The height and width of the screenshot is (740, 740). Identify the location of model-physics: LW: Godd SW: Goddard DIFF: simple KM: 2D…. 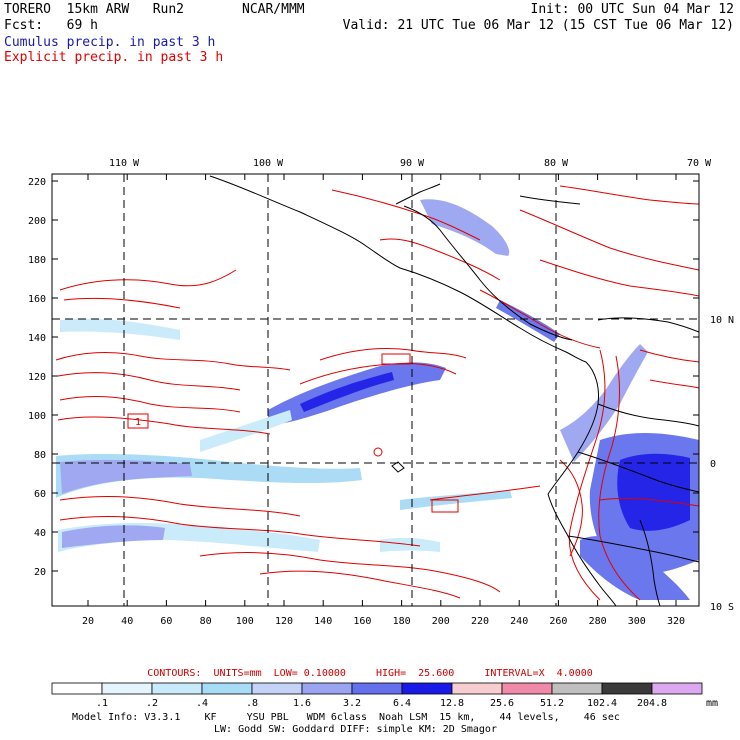
(355, 729).